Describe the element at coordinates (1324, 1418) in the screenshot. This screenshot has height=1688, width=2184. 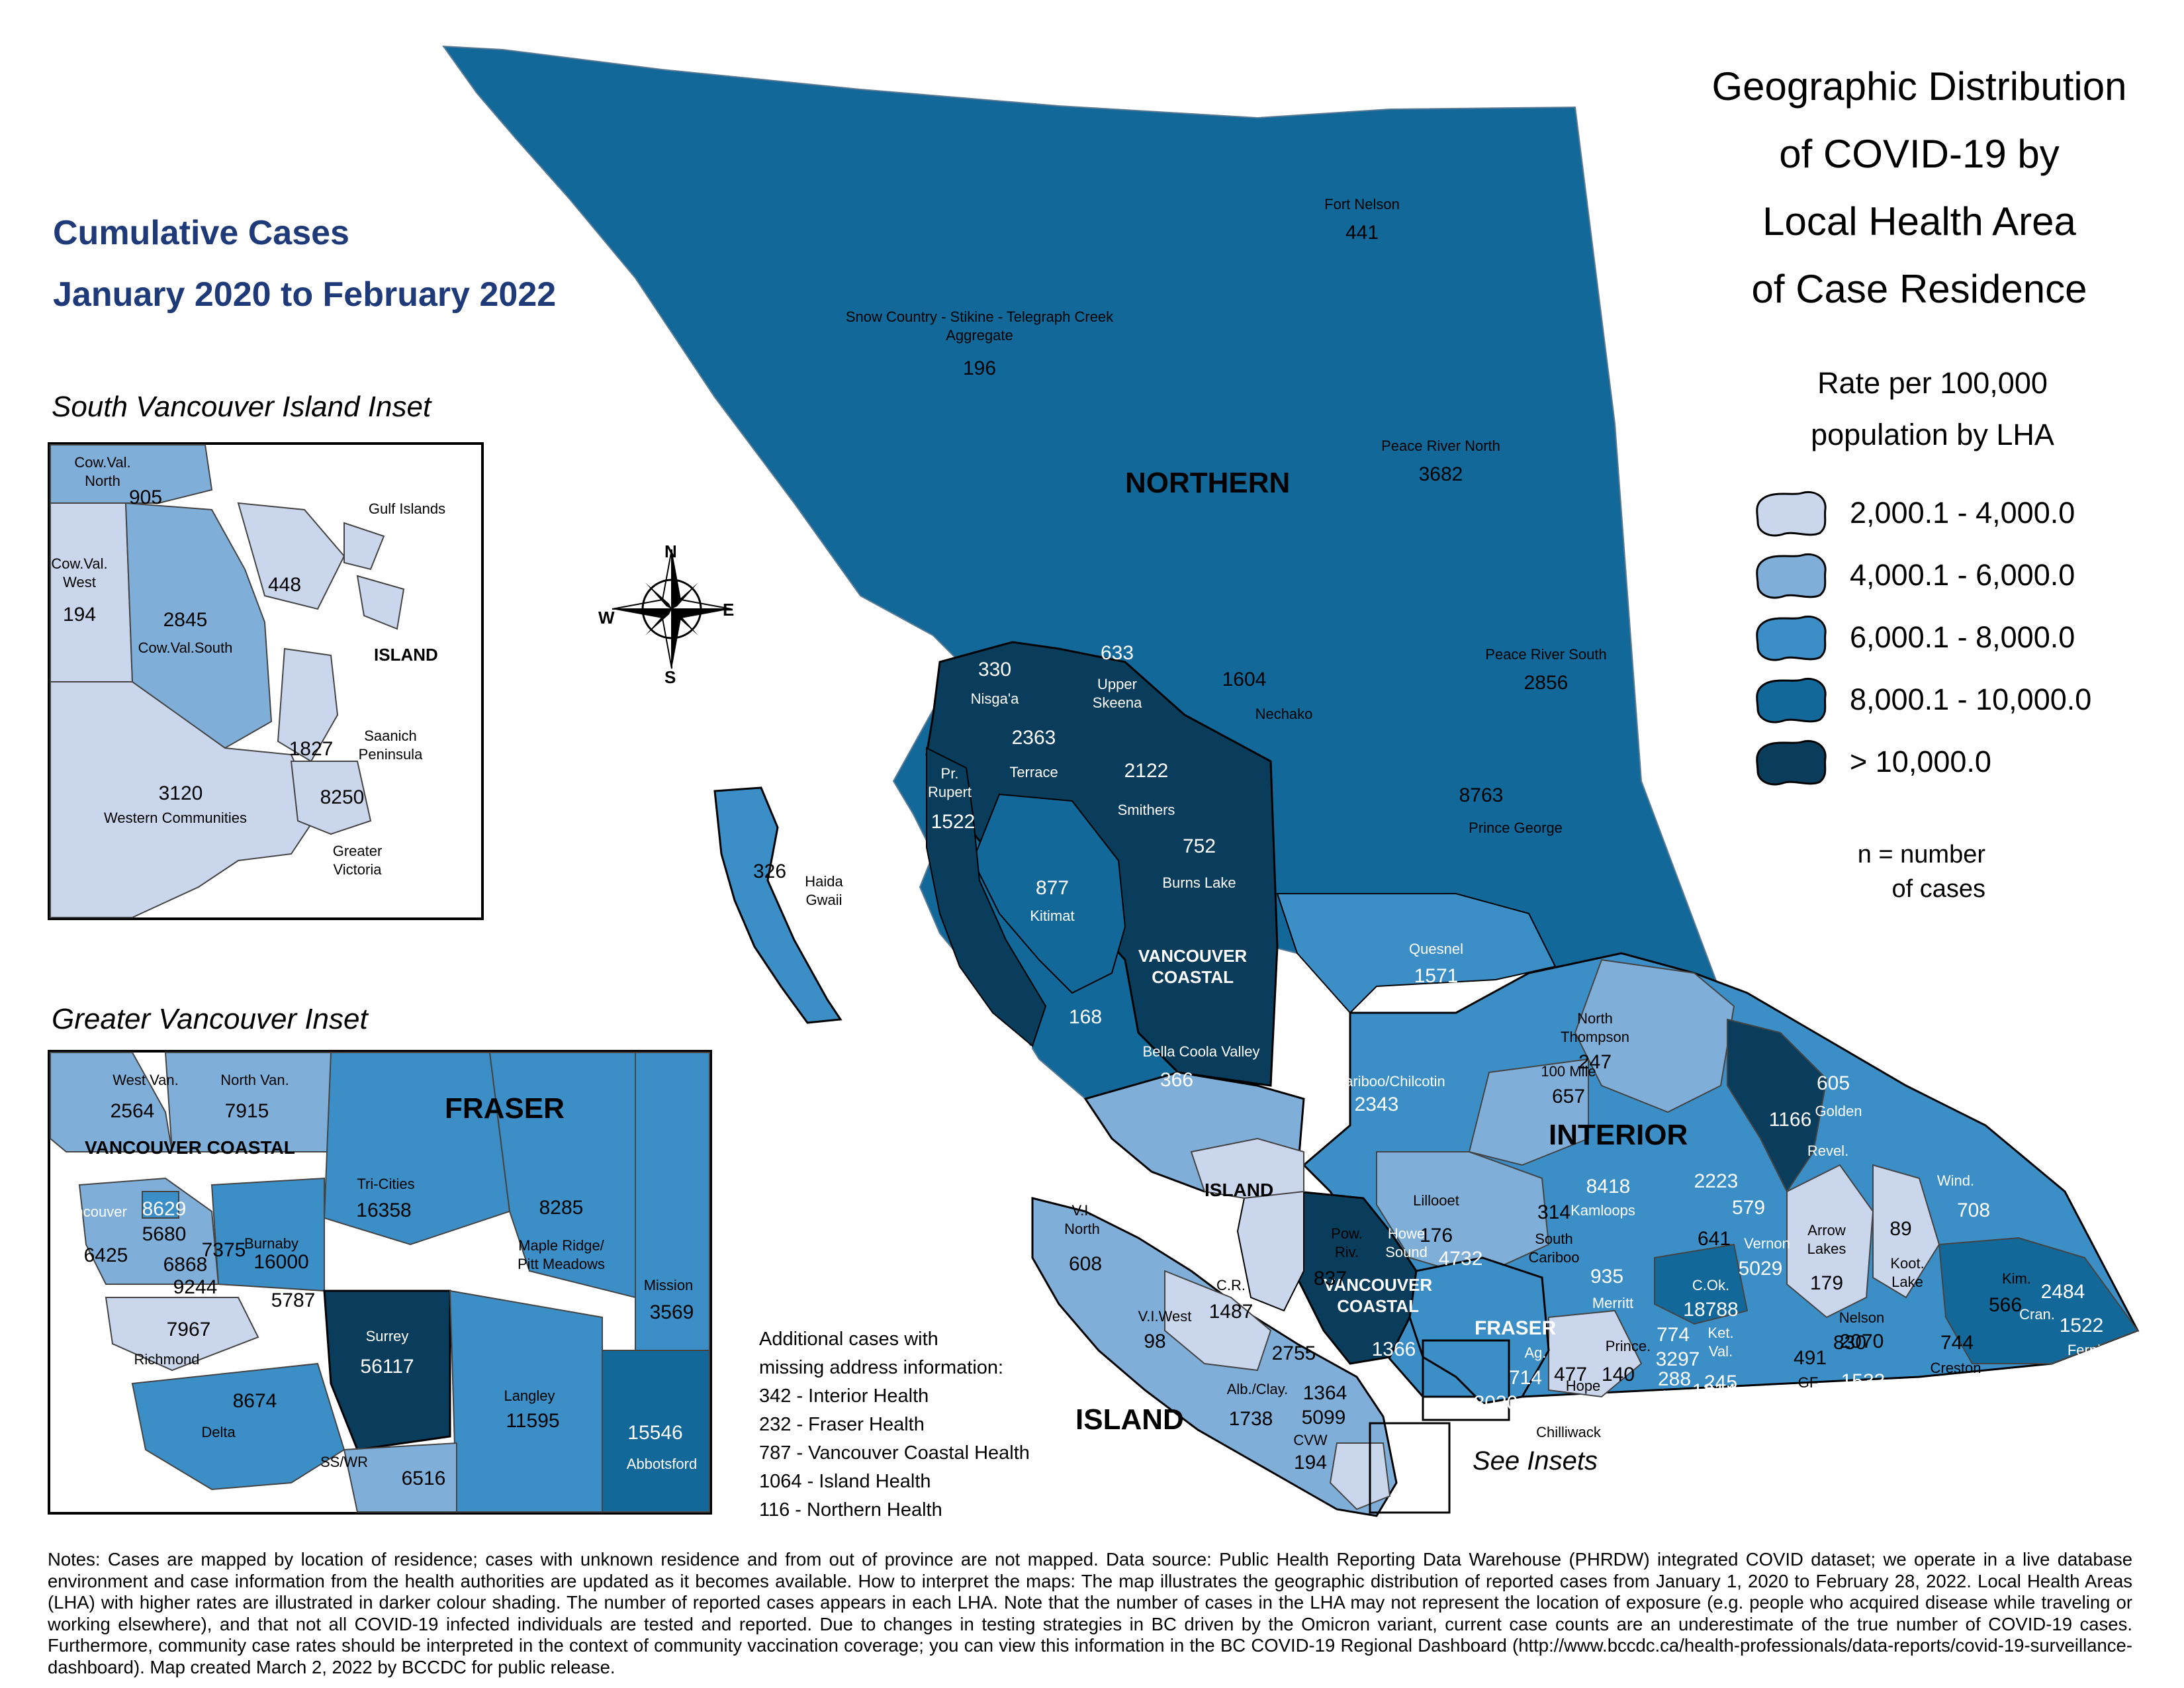
I see `lha-cases: 5099` at that location.